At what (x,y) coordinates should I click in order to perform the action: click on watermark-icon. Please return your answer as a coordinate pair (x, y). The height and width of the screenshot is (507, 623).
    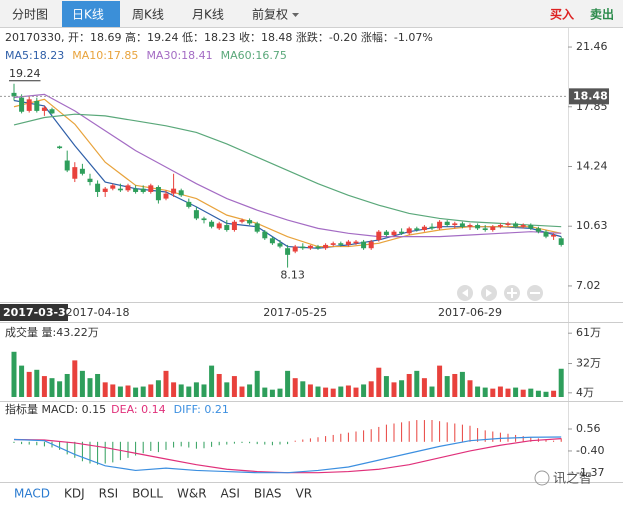
    Looking at the image, I should click on (542, 478).